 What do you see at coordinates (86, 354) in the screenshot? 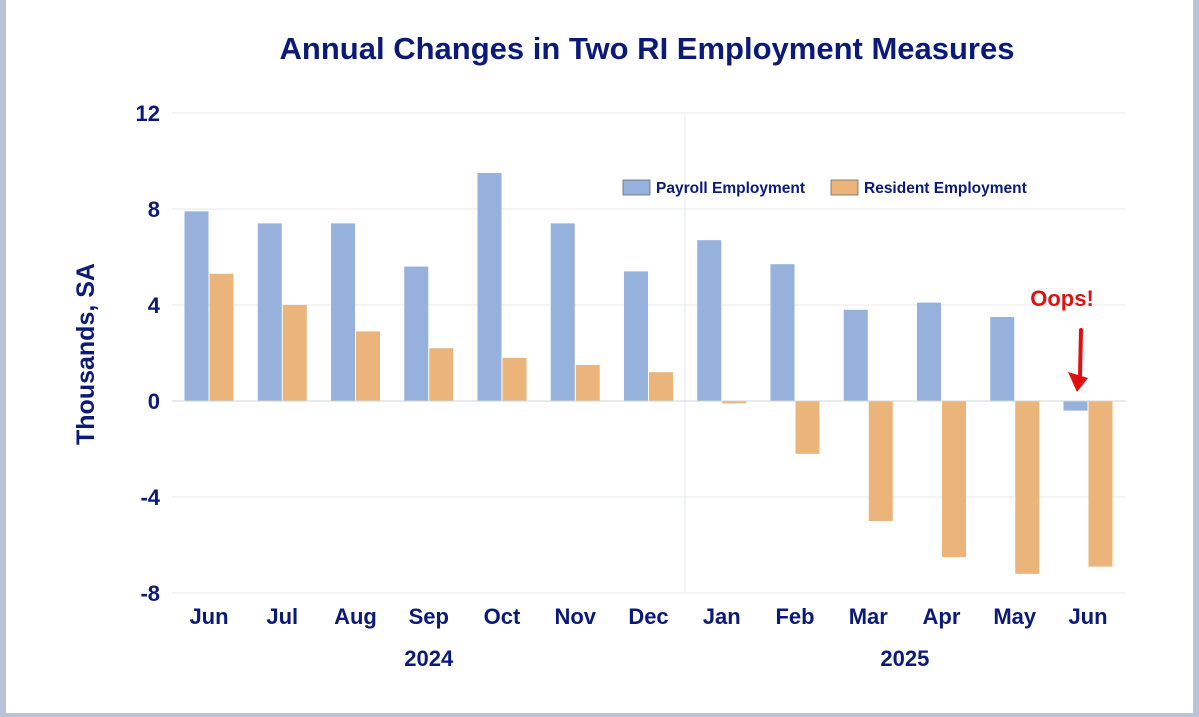
I see `y-axis-label: Thousands, SA` at bounding box center [86, 354].